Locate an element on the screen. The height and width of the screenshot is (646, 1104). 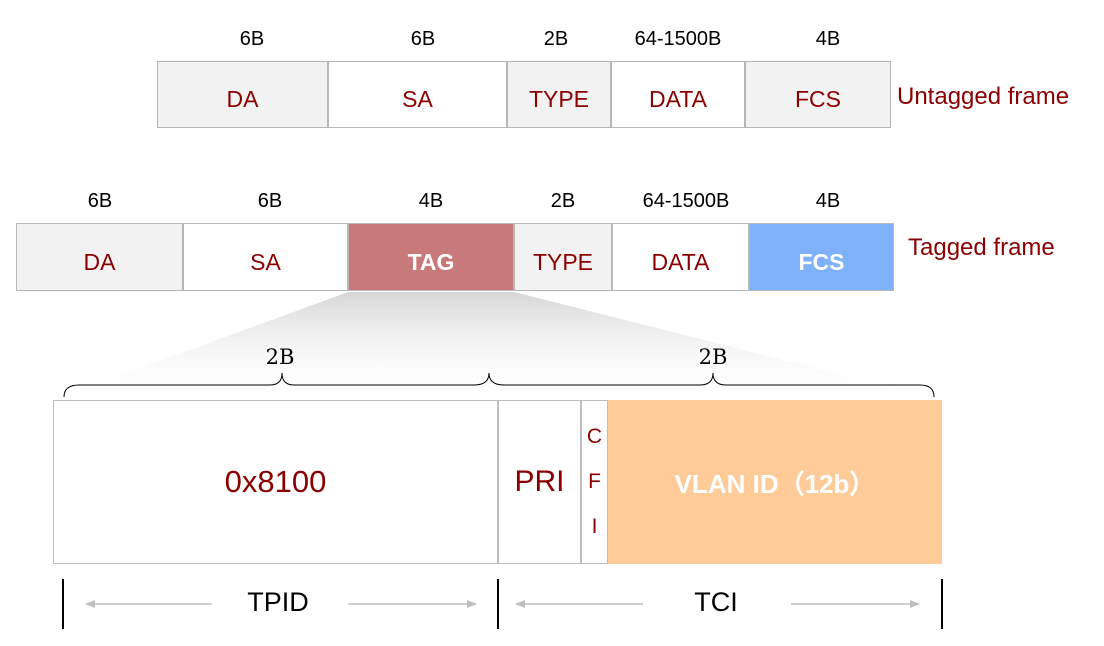
untagged-type-size: 2B is located at coordinates (556, 39).